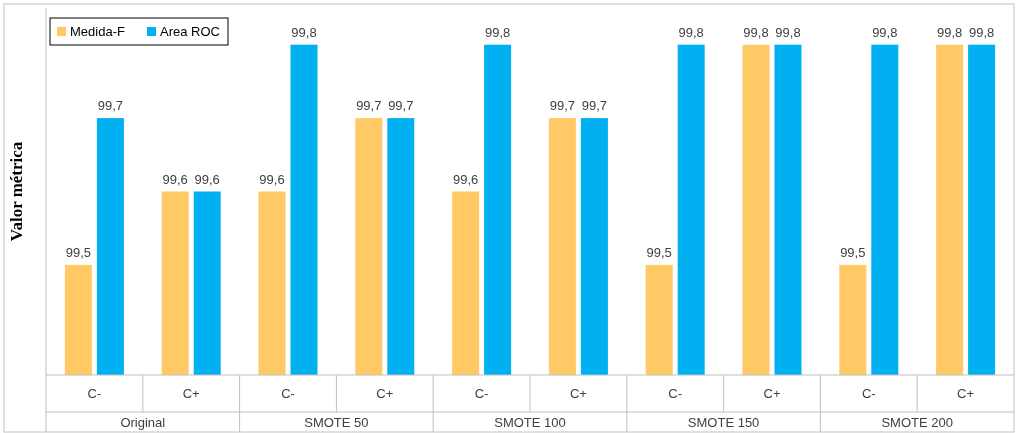  I want to click on text: SMOTE 200, so click(917, 422).